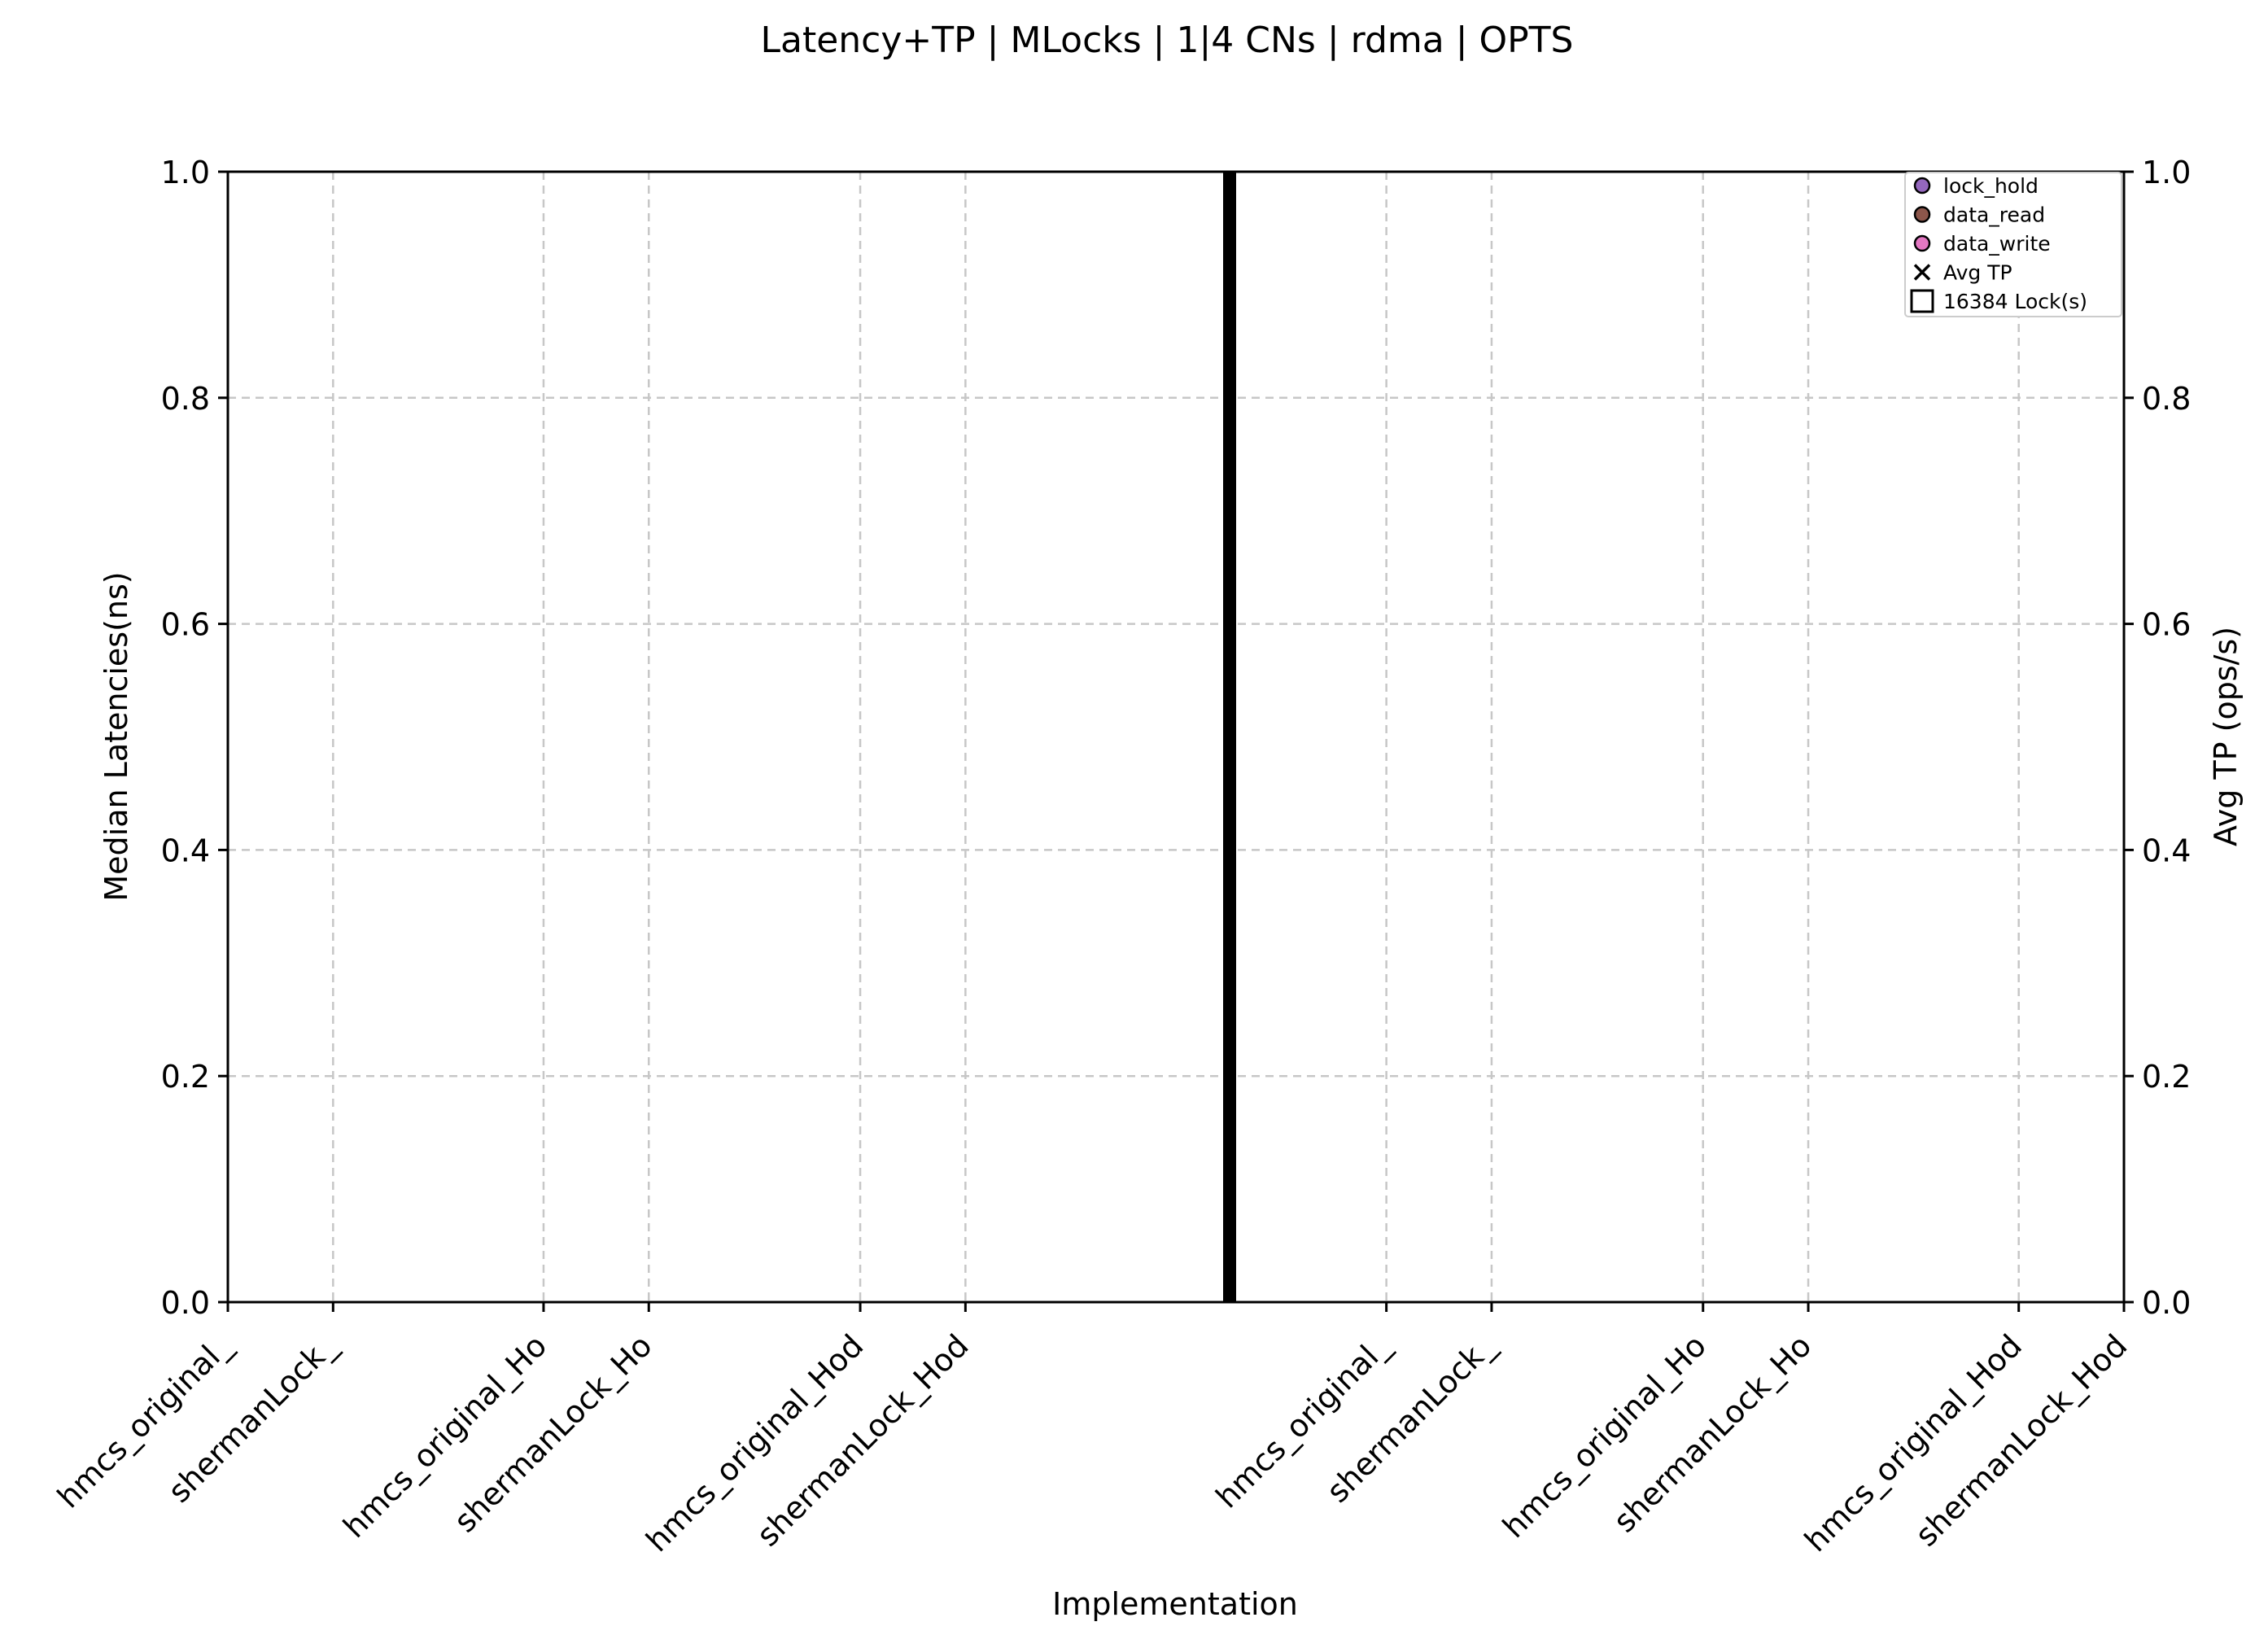 The width and height of the screenshot is (2268, 1648). Describe the element at coordinates (185, 1077) in the screenshot. I see `y-tick-label: 0.2` at that location.